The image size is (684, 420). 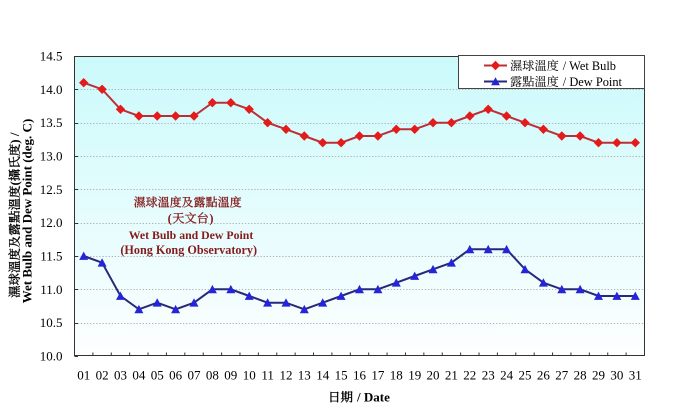 What do you see at coordinates (83, 375) in the screenshot?
I see `svg-text: 01` at bounding box center [83, 375].